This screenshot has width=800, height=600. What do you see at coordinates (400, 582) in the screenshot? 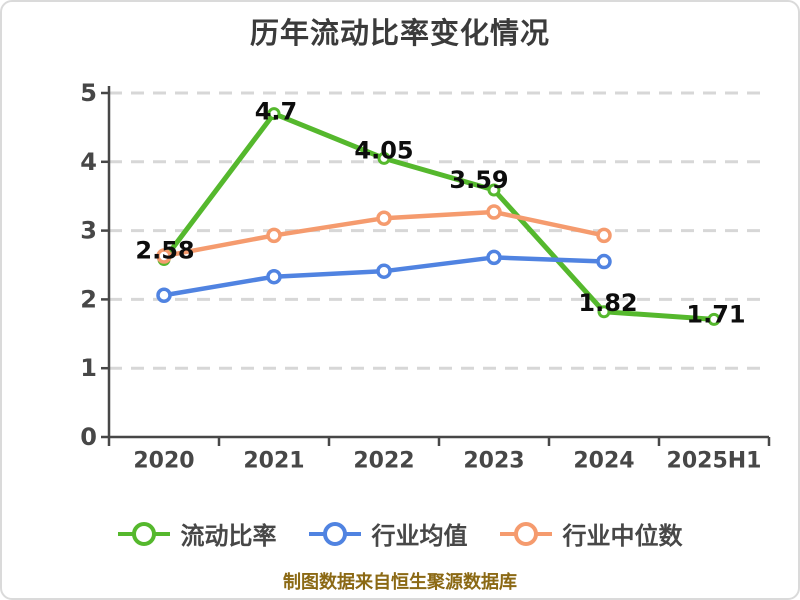
I see `data-source-note: 制图数据来自恒生聚源数据库` at bounding box center [400, 582].